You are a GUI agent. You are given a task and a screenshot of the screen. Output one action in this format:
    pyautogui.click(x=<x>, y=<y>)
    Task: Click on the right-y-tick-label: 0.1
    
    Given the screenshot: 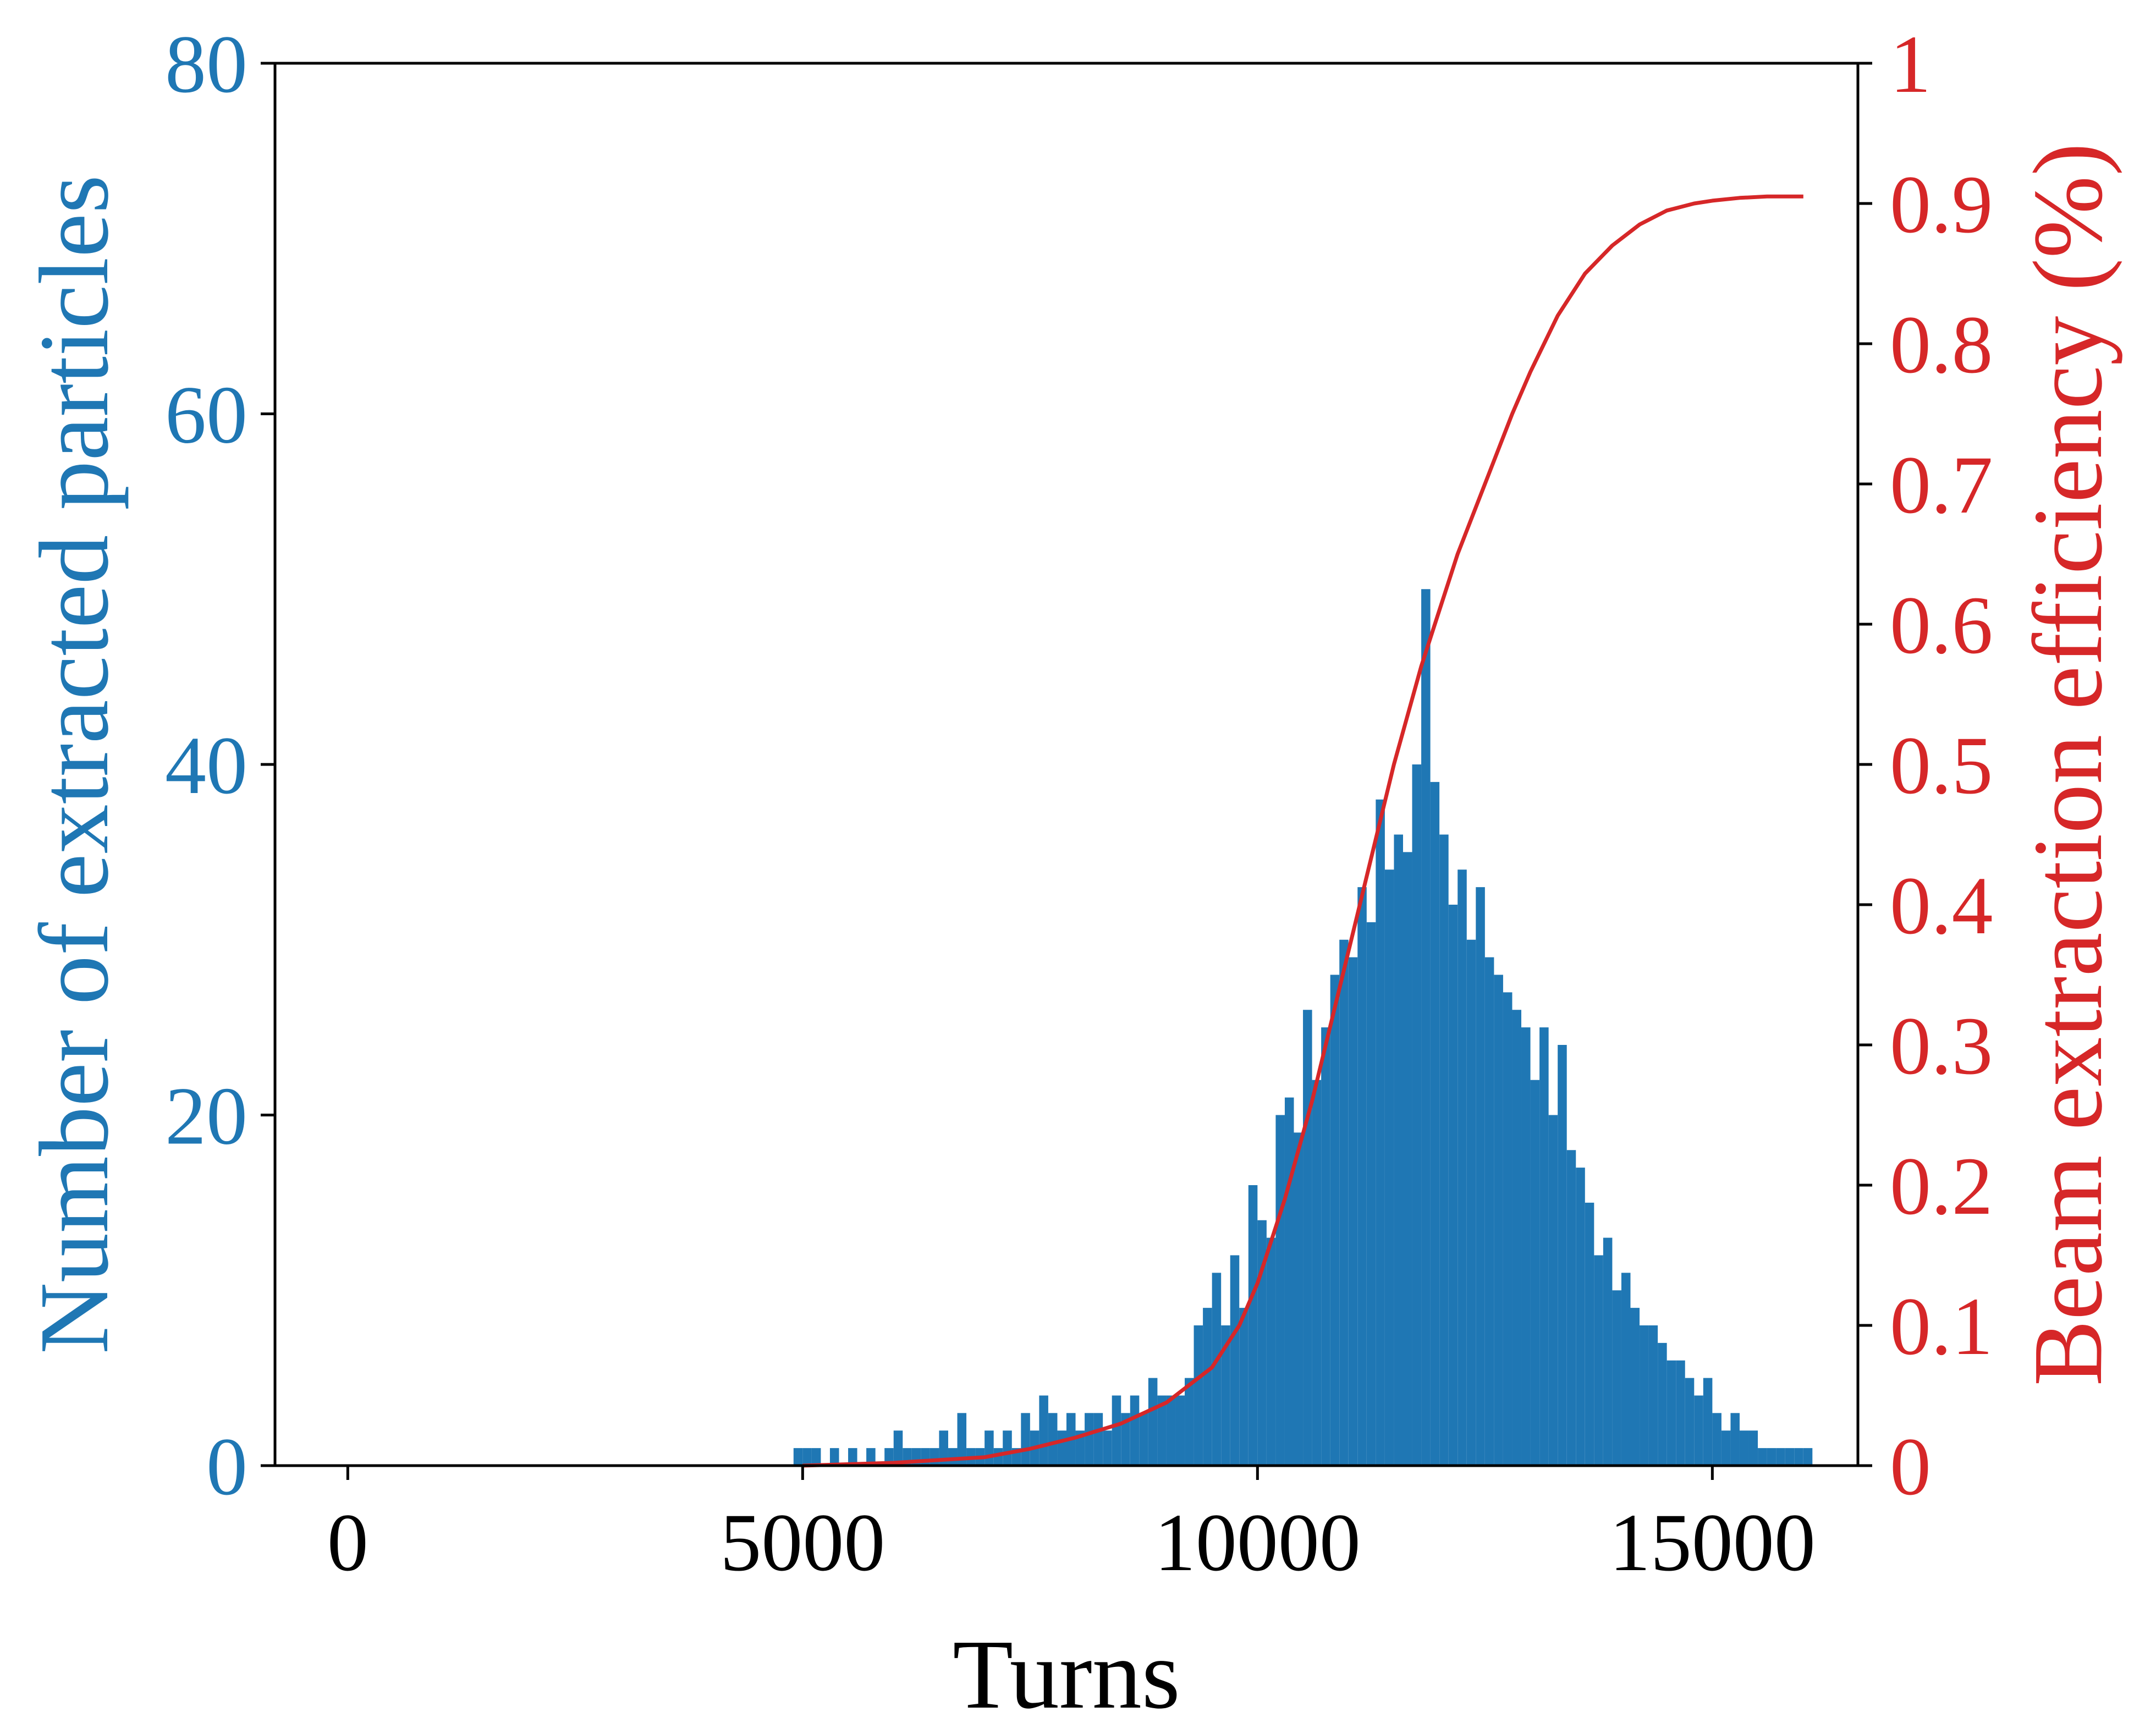 What is the action you would take?
    pyautogui.click(x=1942, y=1326)
    